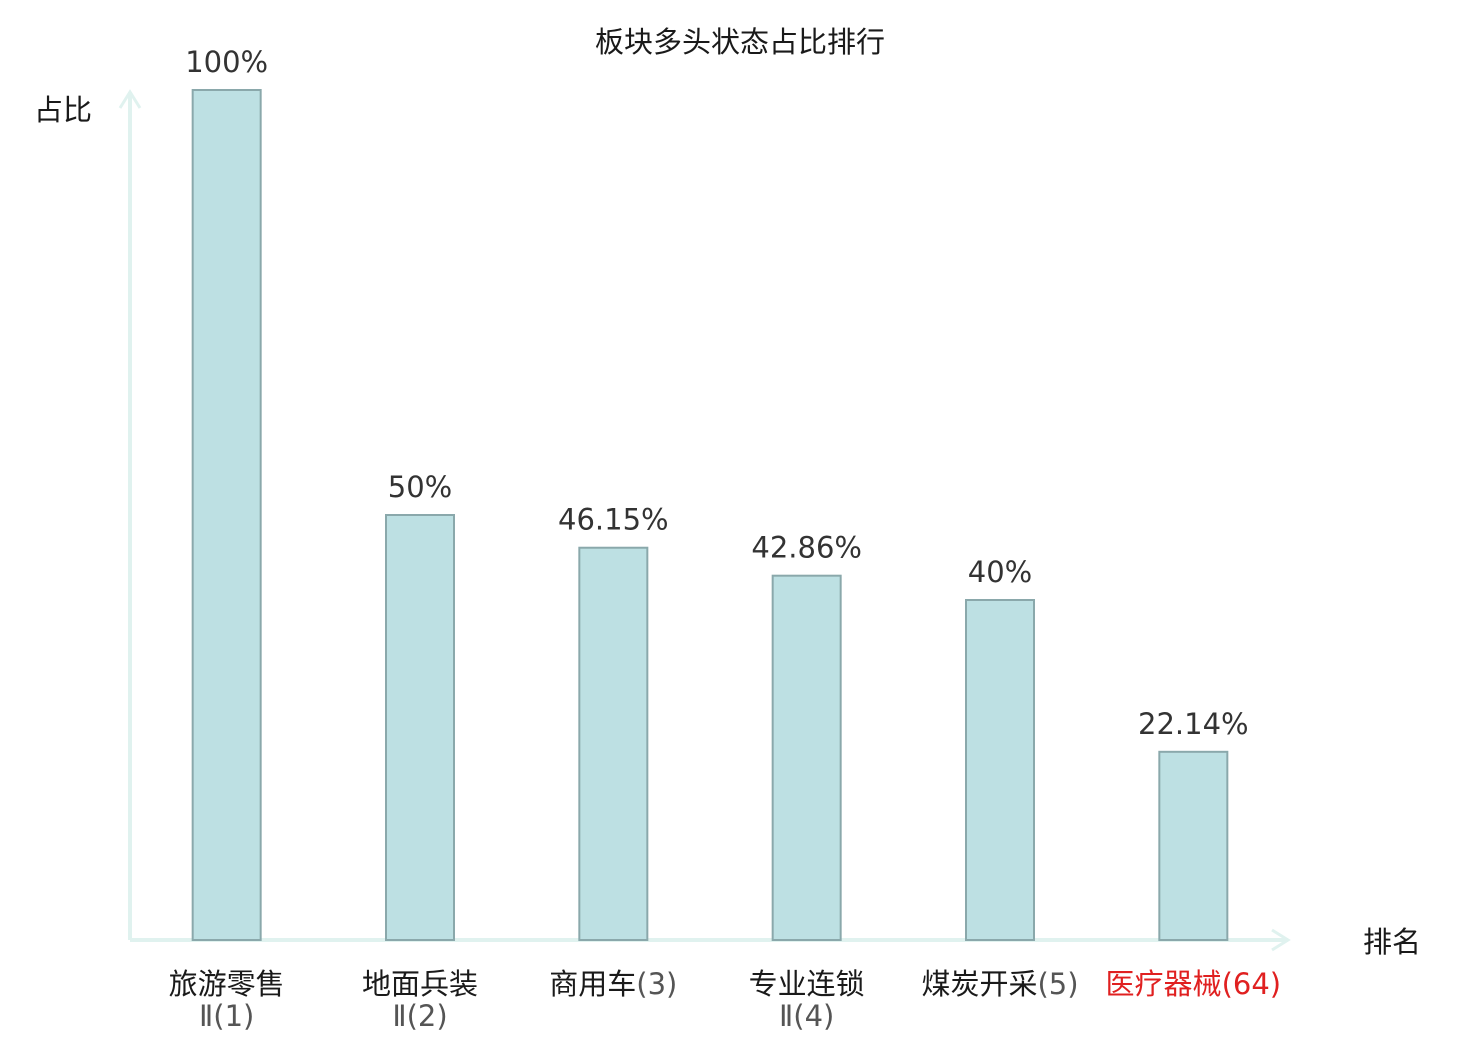 Image resolution: width=1480 pixels, height=1040 pixels. What do you see at coordinates (1252, 984) in the screenshot?
I see `category-rank: (64)` at bounding box center [1252, 984].